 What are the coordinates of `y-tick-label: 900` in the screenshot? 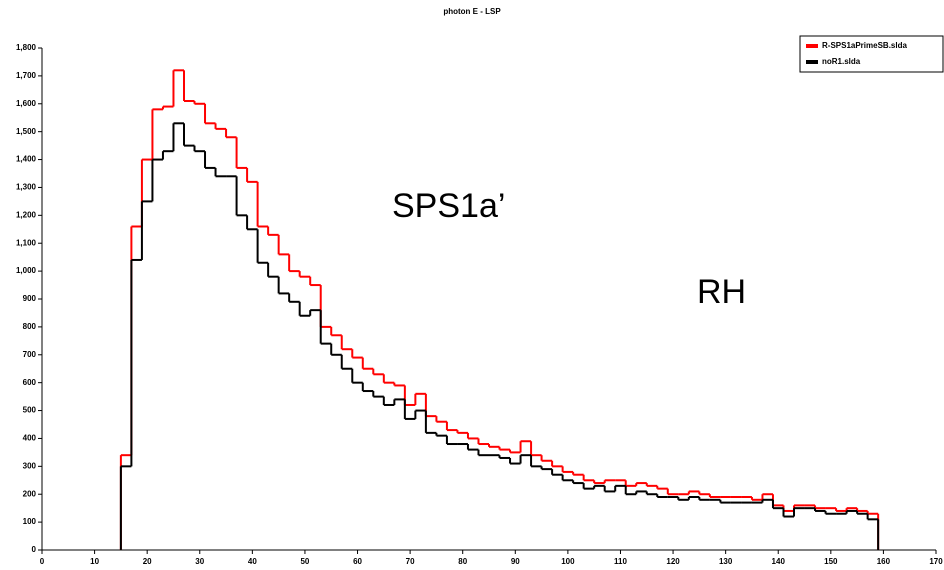 It's located at (30, 298).